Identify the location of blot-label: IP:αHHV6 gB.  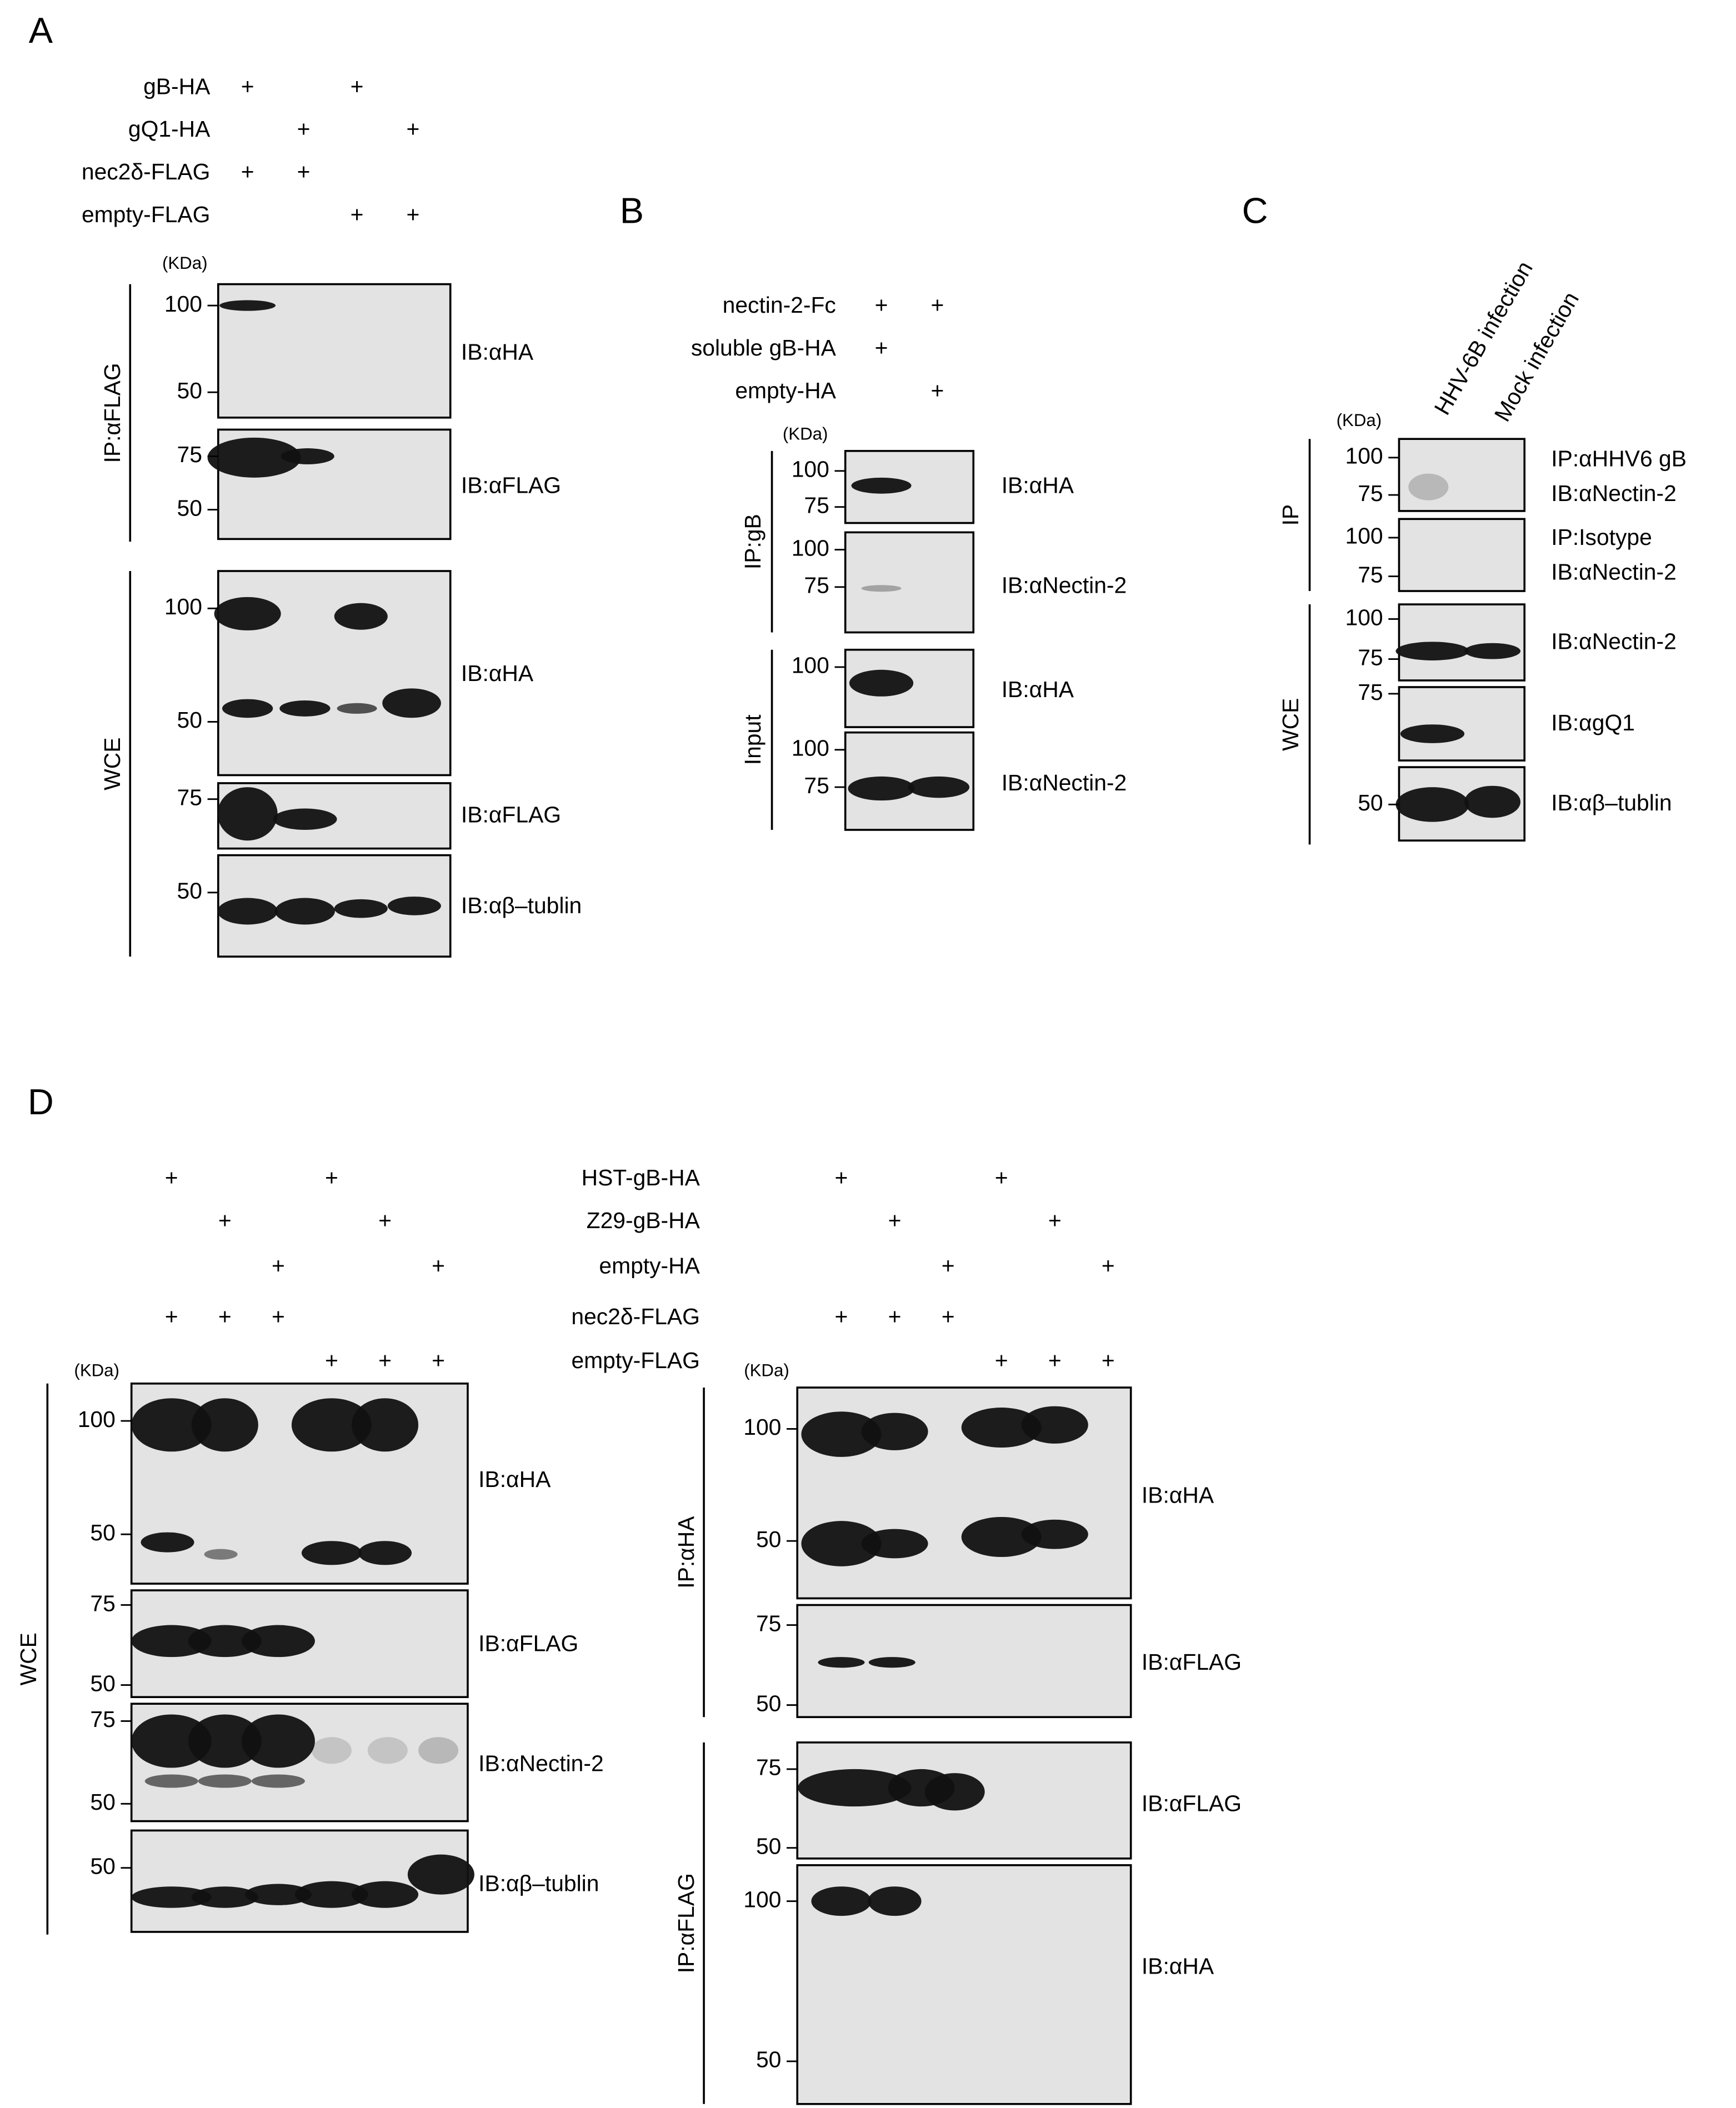
(1619, 458).